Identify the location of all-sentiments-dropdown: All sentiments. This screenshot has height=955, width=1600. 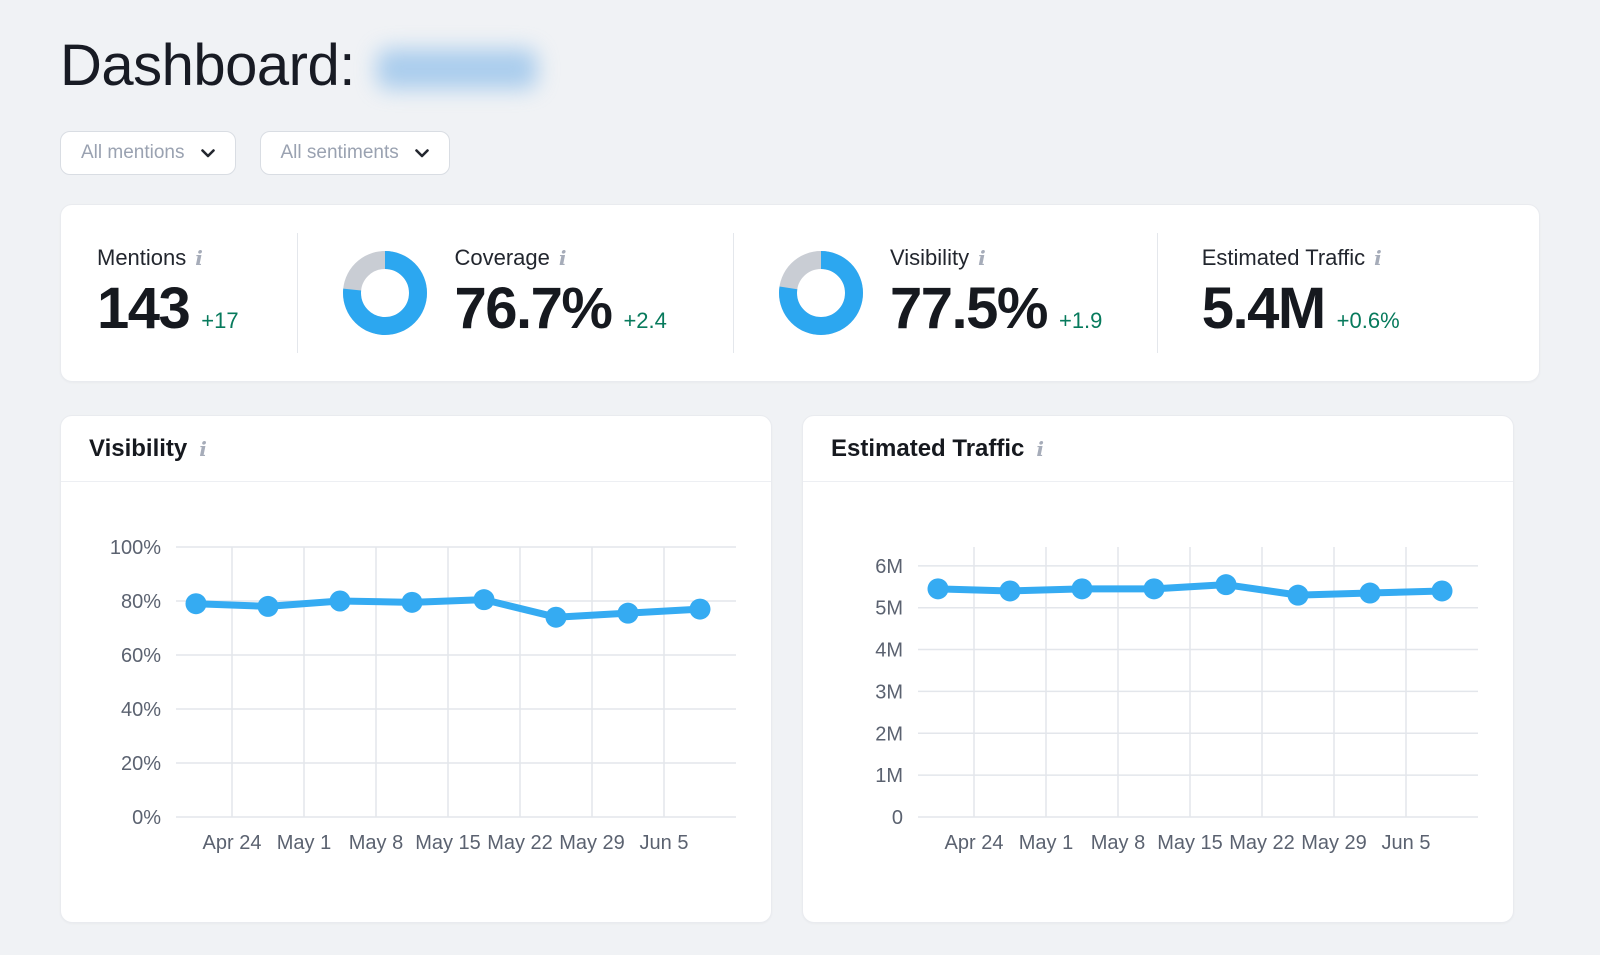
(354, 153).